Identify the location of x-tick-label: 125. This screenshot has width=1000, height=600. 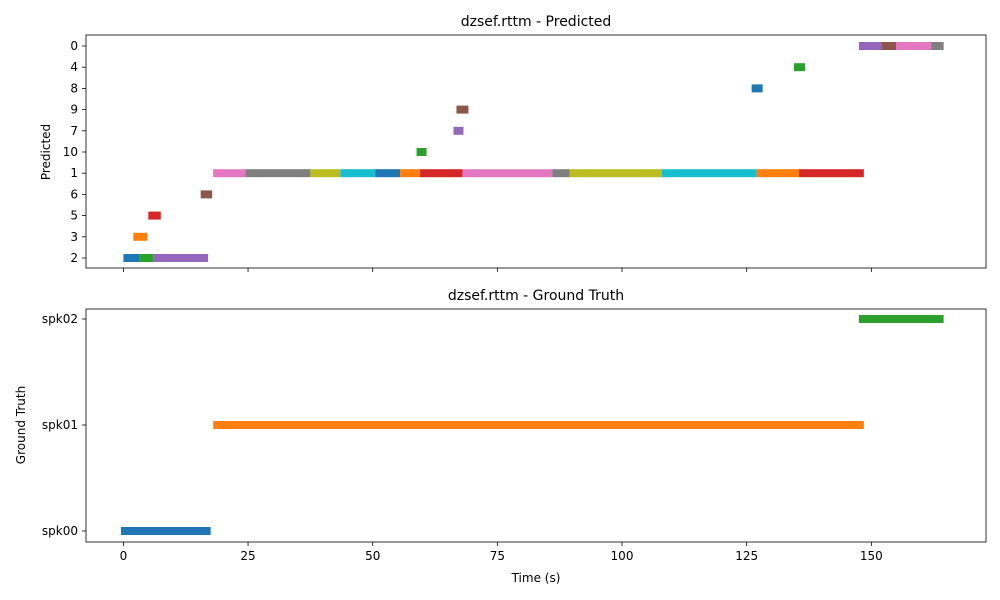
(746, 556).